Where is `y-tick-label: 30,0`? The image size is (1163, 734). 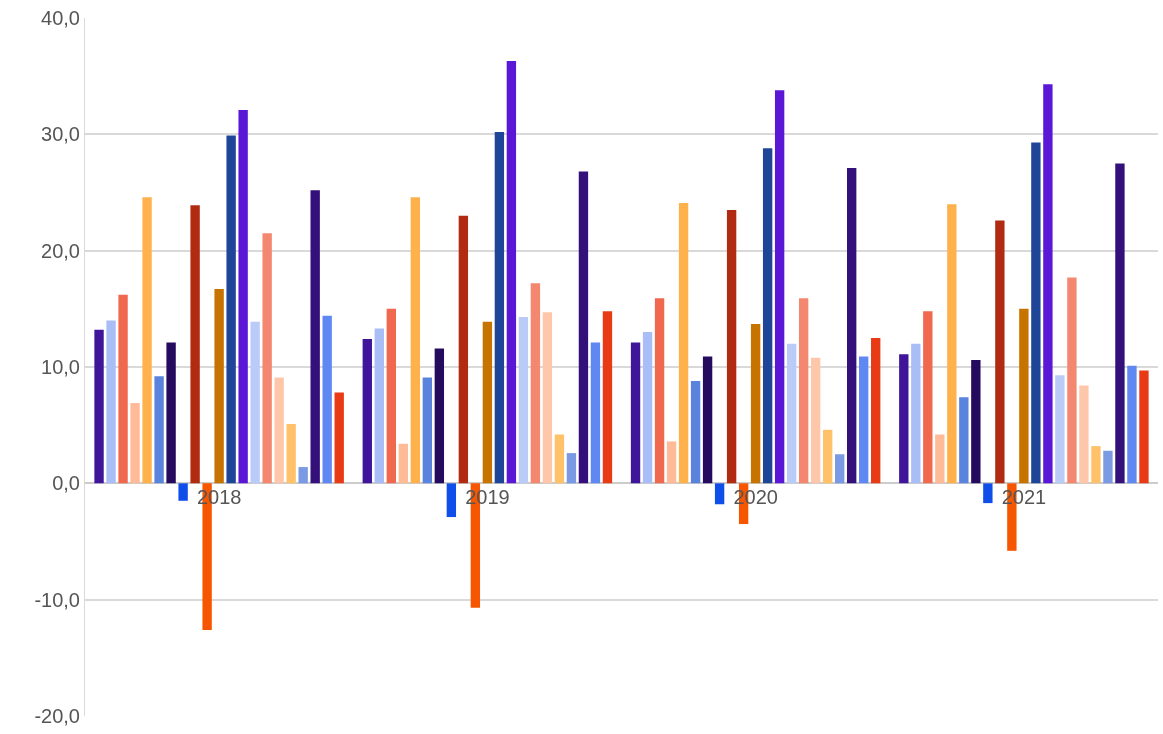
y-tick-label: 30,0 is located at coordinates (60, 134).